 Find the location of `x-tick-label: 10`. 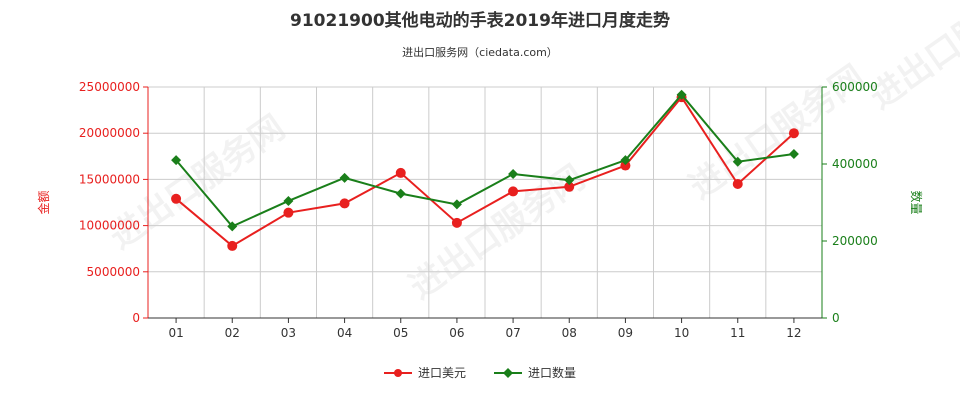

x-tick-label: 10 is located at coordinates (681, 333).